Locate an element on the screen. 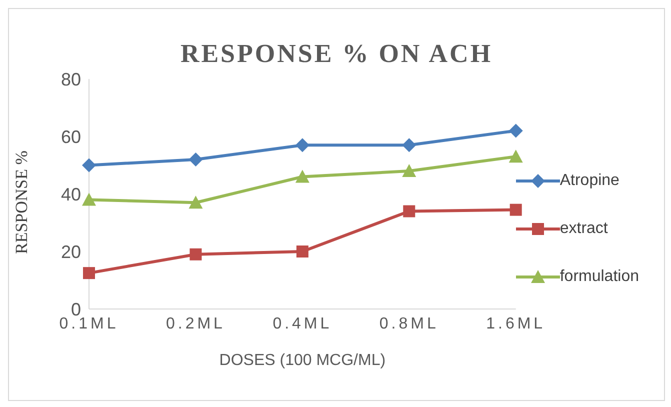  y-axis-title: RESPONSE % is located at coordinates (22, 202).